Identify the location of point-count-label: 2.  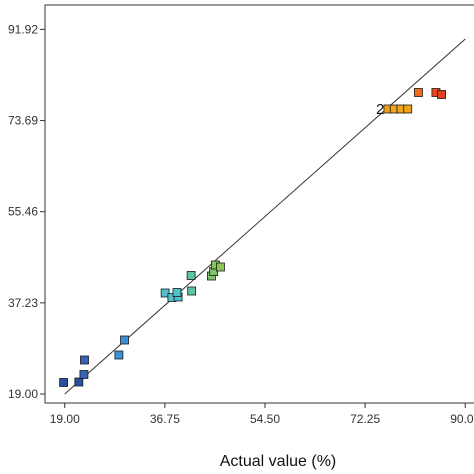
(380, 109).